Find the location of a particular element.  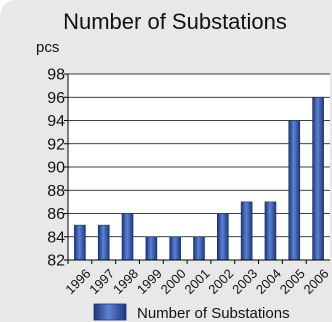

y-tick-label: 82 is located at coordinates (56, 261).